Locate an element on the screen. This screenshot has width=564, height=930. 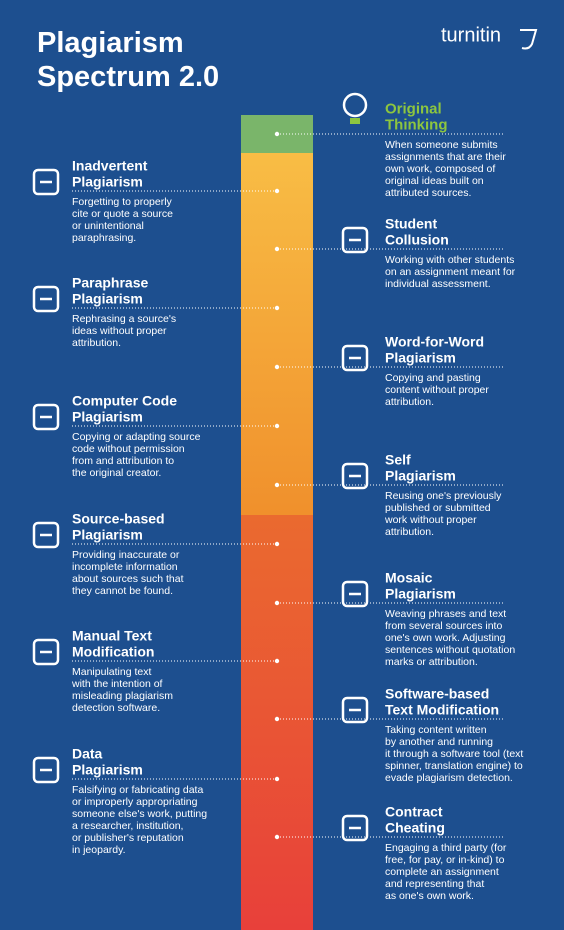
item-description: and representing that is located at coordinates (434, 884).